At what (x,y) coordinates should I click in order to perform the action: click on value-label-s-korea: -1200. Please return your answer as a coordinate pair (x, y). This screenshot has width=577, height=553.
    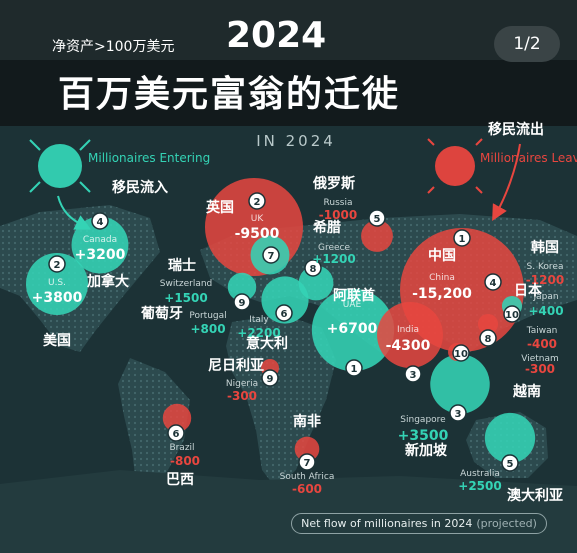
    Looking at the image, I should click on (545, 280).